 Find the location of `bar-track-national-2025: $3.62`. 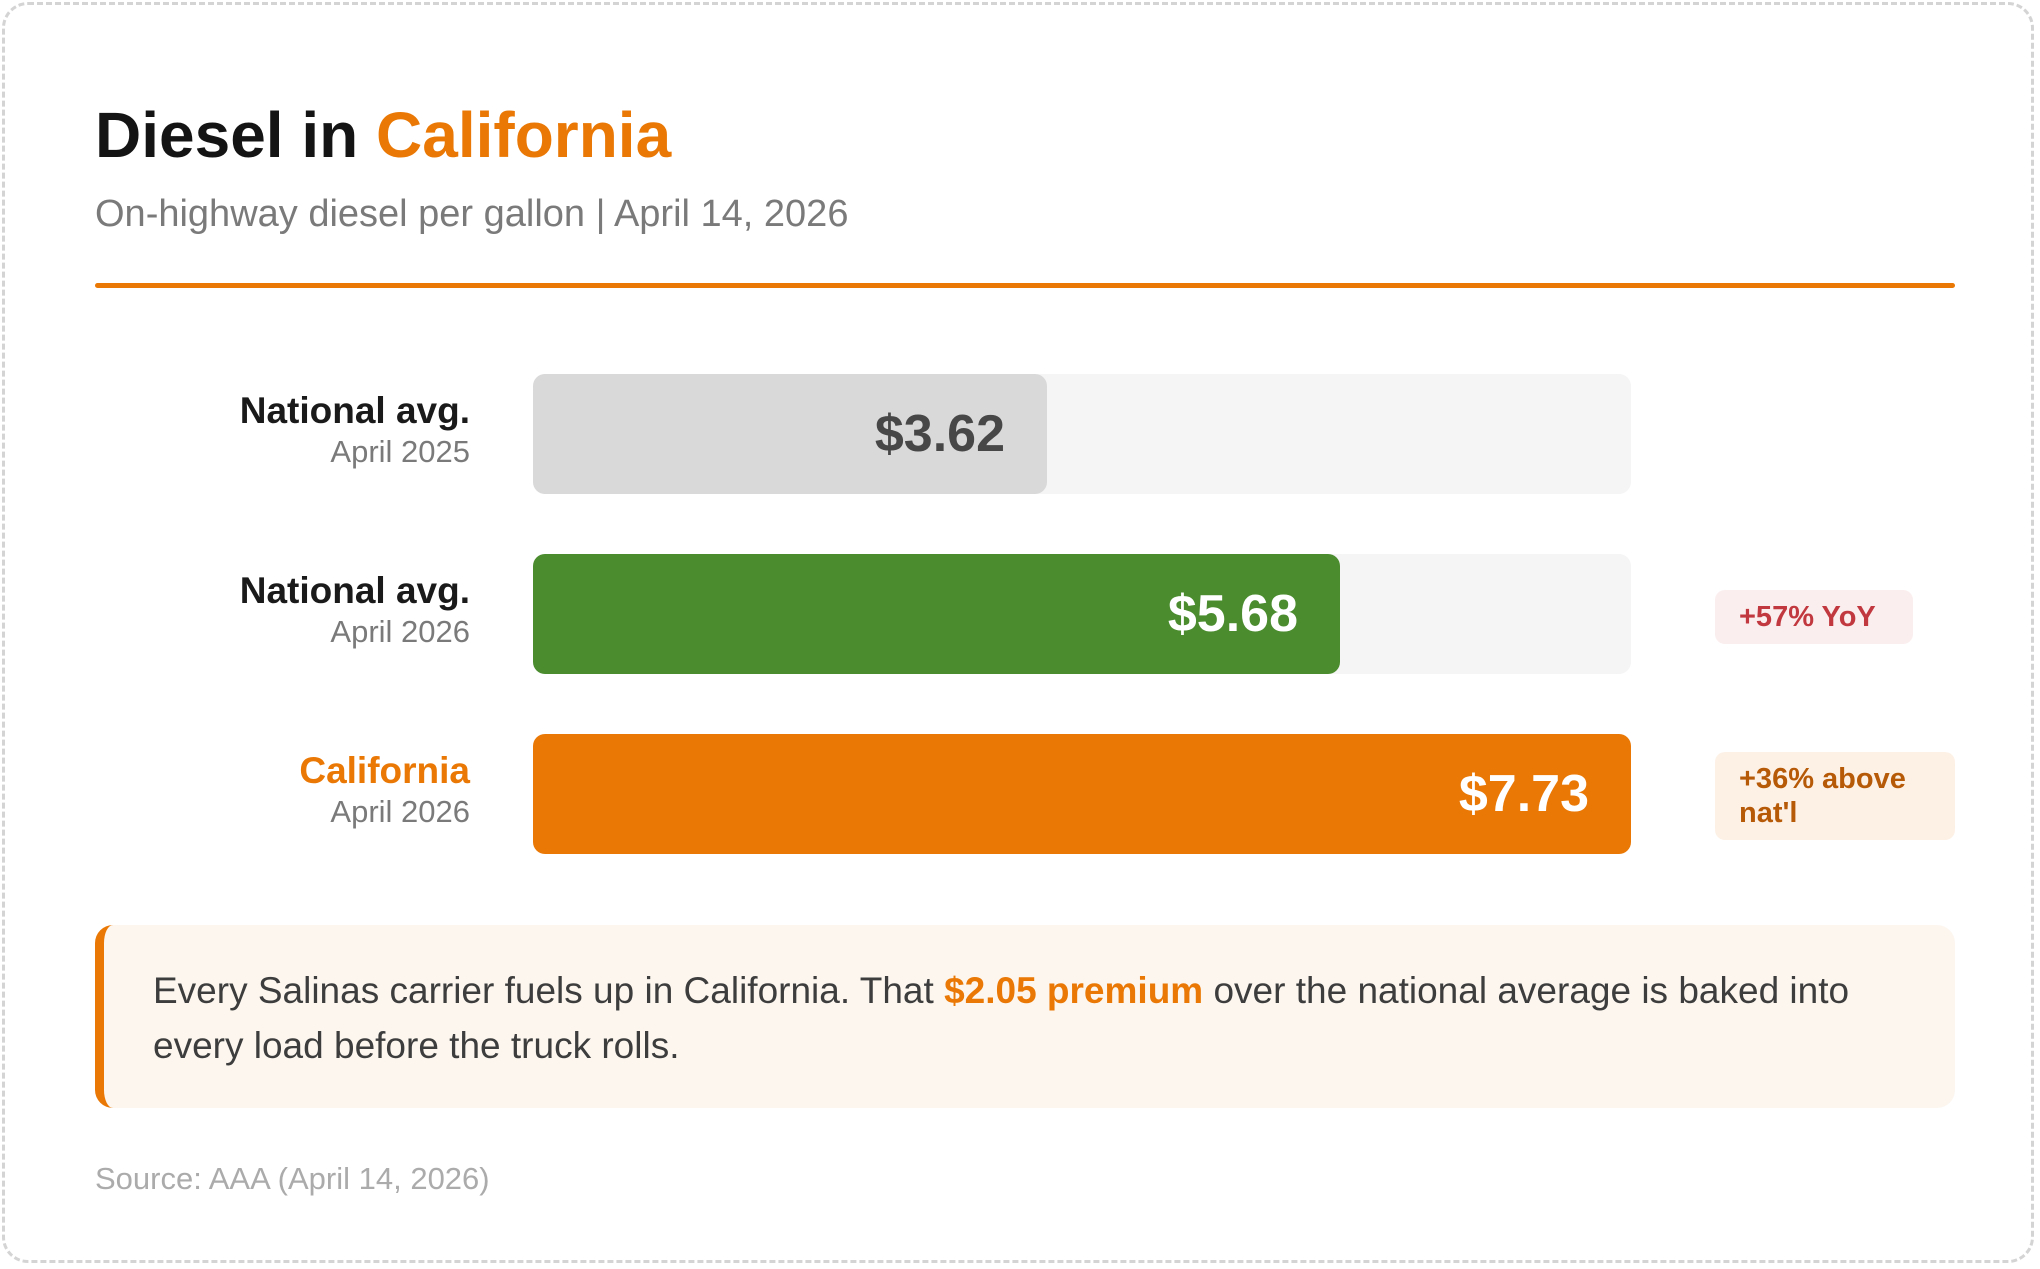

bar-track-national-2025: $3.62 is located at coordinates (1082, 434).